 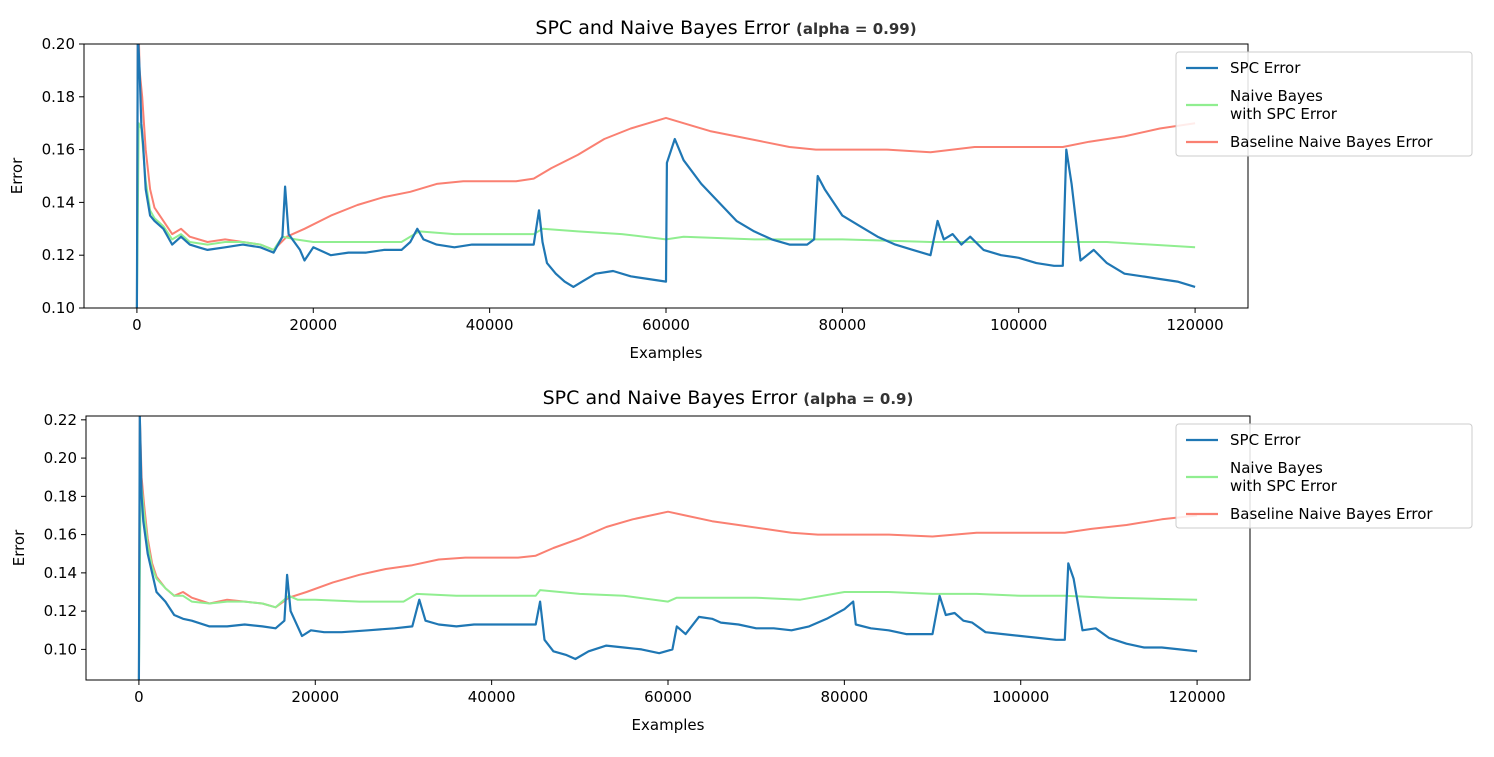 What do you see at coordinates (728, 398) in the screenshot?
I see `chart-title: SPC and Naive Bayes Error (alpha = 0.9)` at bounding box center [728, 398].